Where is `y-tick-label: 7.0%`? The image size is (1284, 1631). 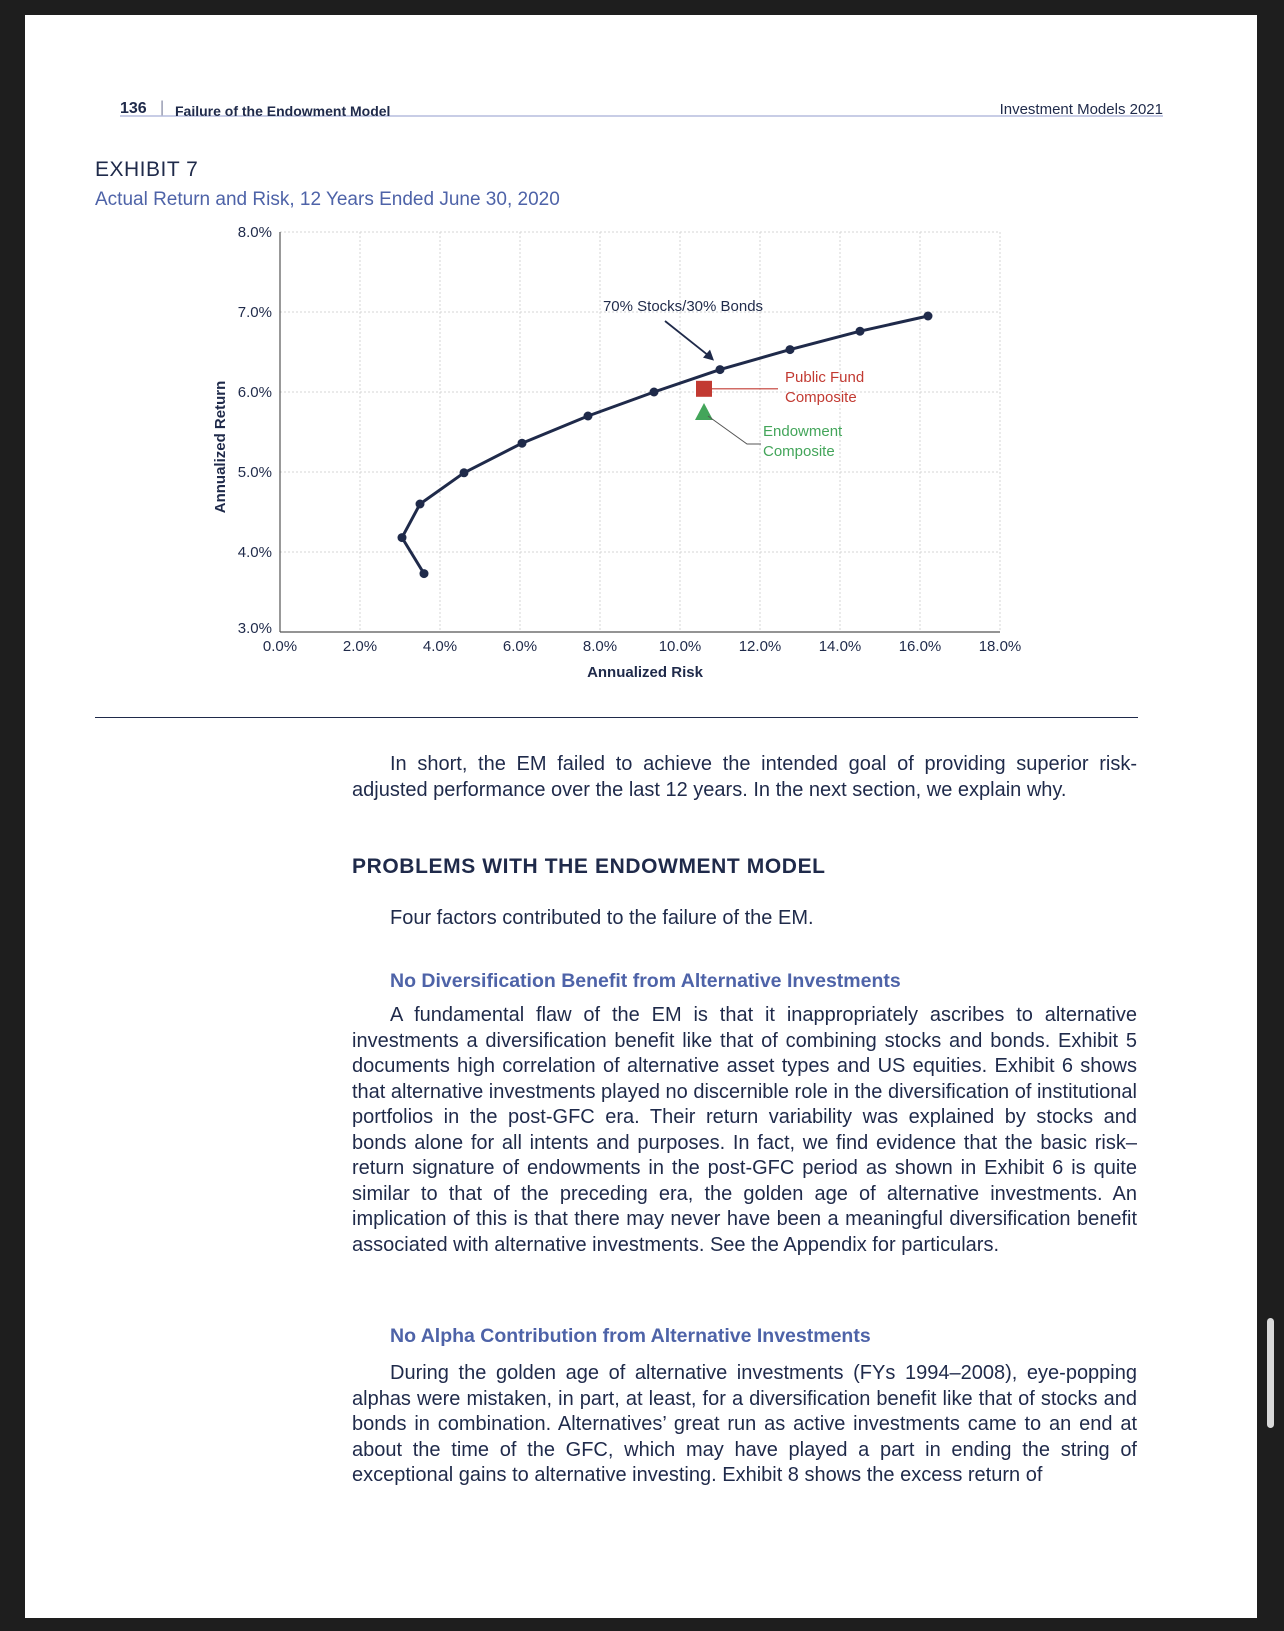 y-tick-label: 7.0% is located at coordinates (255, 312).